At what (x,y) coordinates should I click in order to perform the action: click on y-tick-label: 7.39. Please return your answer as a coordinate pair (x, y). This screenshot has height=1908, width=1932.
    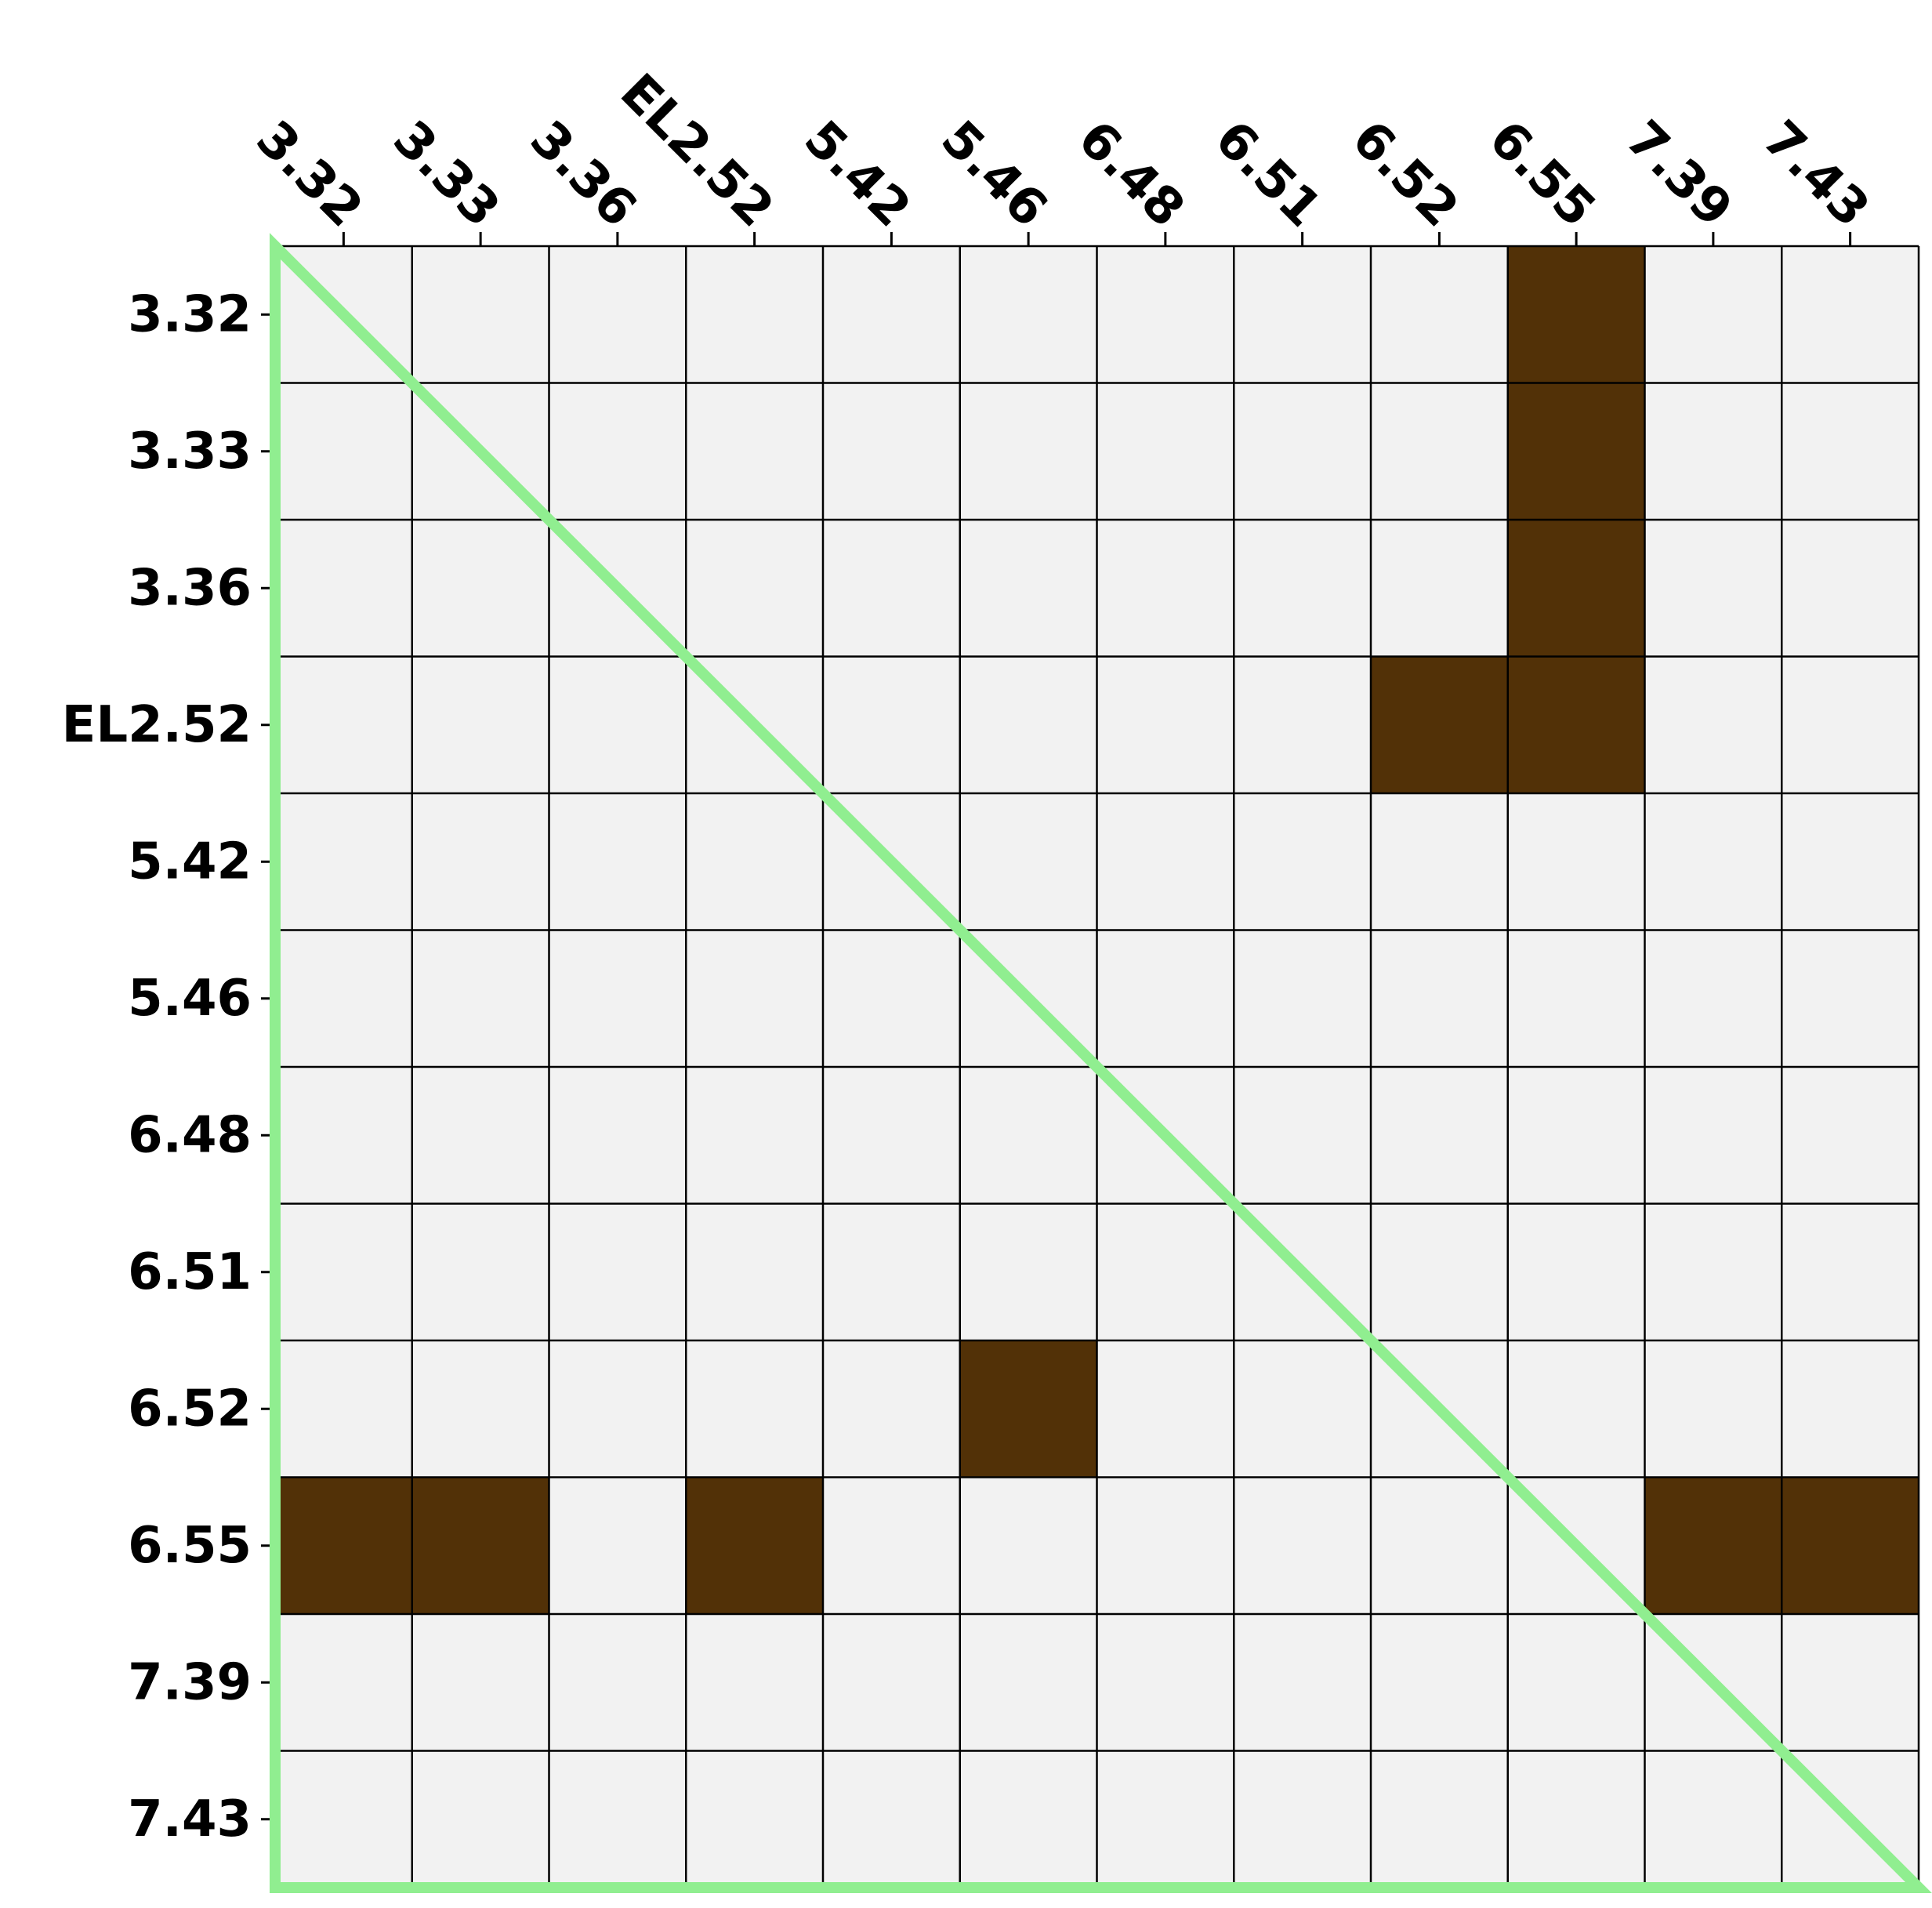
    Looking at the image, I should click on (190, 1682).